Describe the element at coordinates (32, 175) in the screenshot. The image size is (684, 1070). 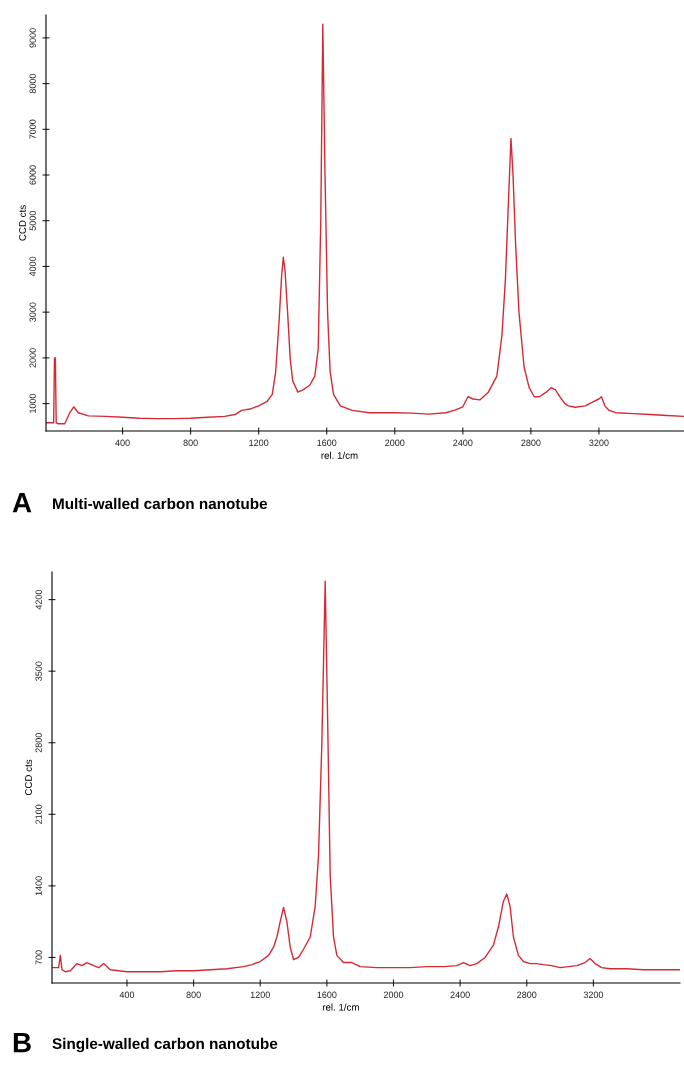
I see `y-tick-label: 6000` at that location.